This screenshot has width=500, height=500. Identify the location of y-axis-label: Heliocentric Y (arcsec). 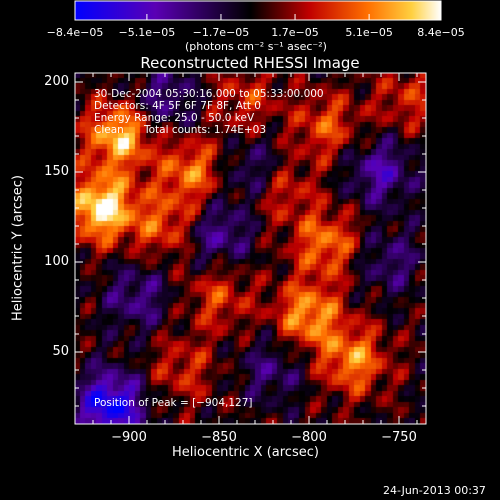
(18, 248).